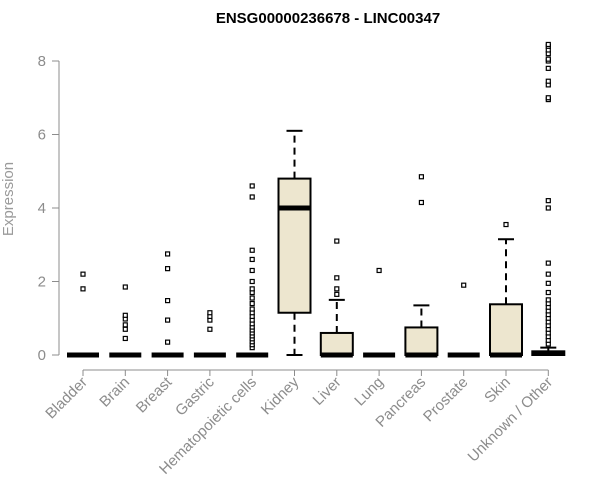 Image resolution: width=600 pixels, height=500 pixels. What do you see at coordinates (83, 314) in the screenshot?
I see `box-bladder` at bounding box center [83, 314].